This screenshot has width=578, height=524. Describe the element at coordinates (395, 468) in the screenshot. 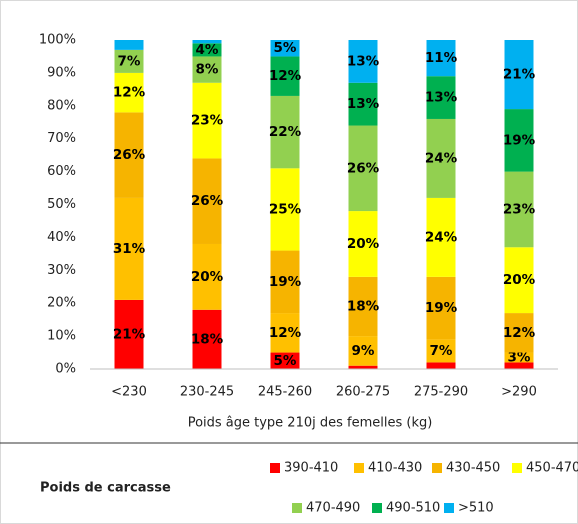

I see `legend-label: 410-430` at that location.